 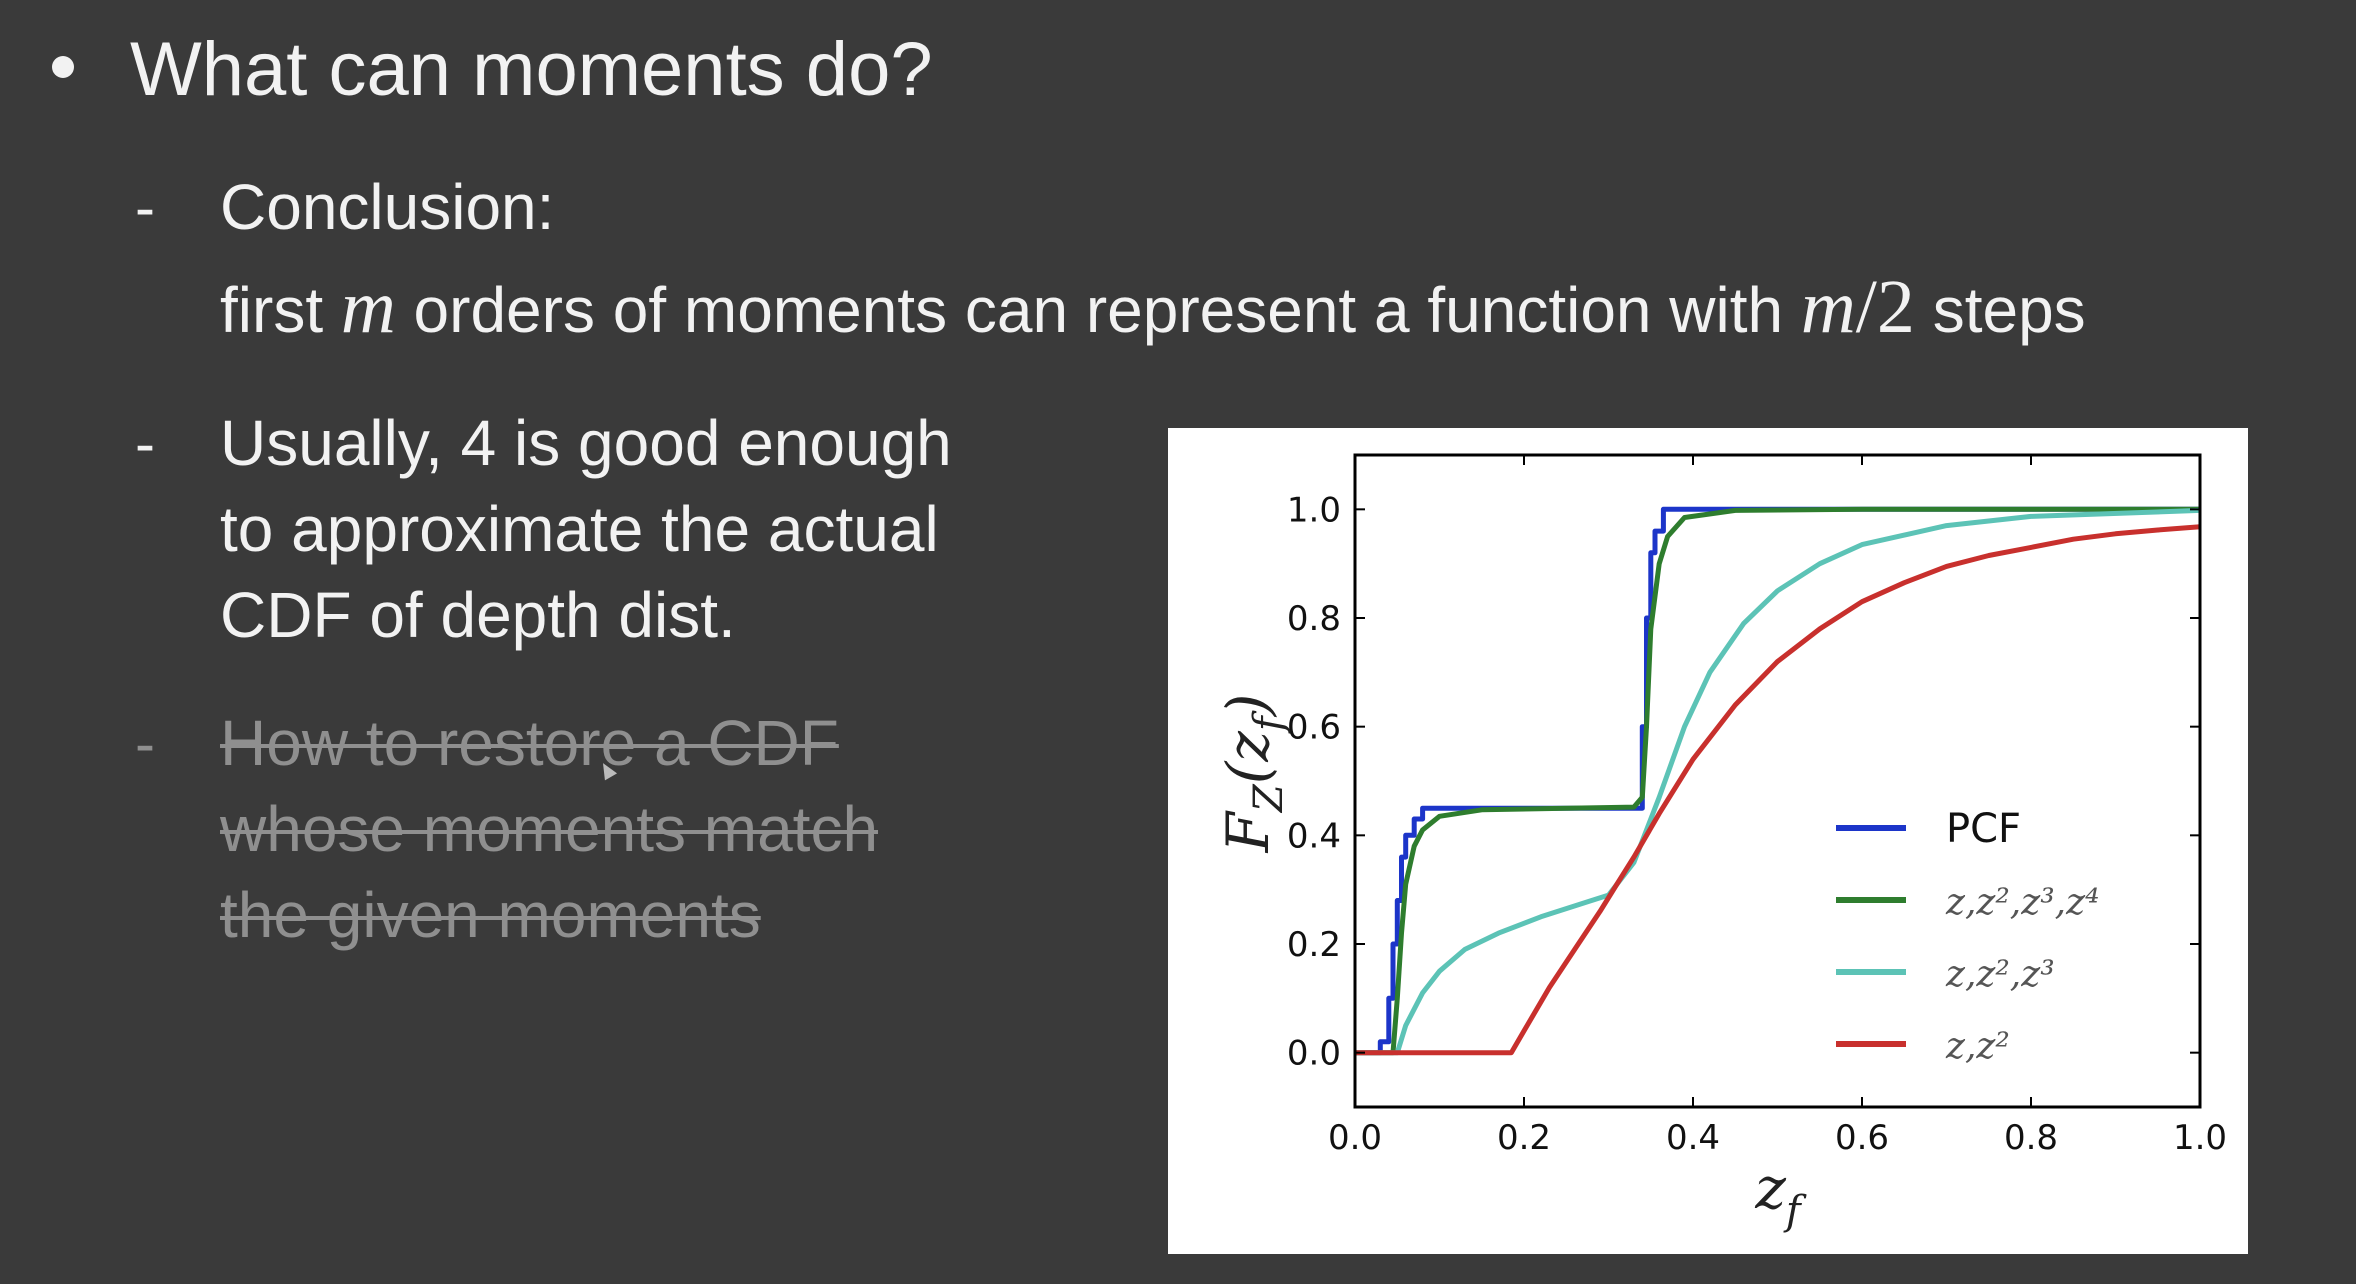 I want to click on x-tick-label: 1.0, so click(x=2200, y=1138).